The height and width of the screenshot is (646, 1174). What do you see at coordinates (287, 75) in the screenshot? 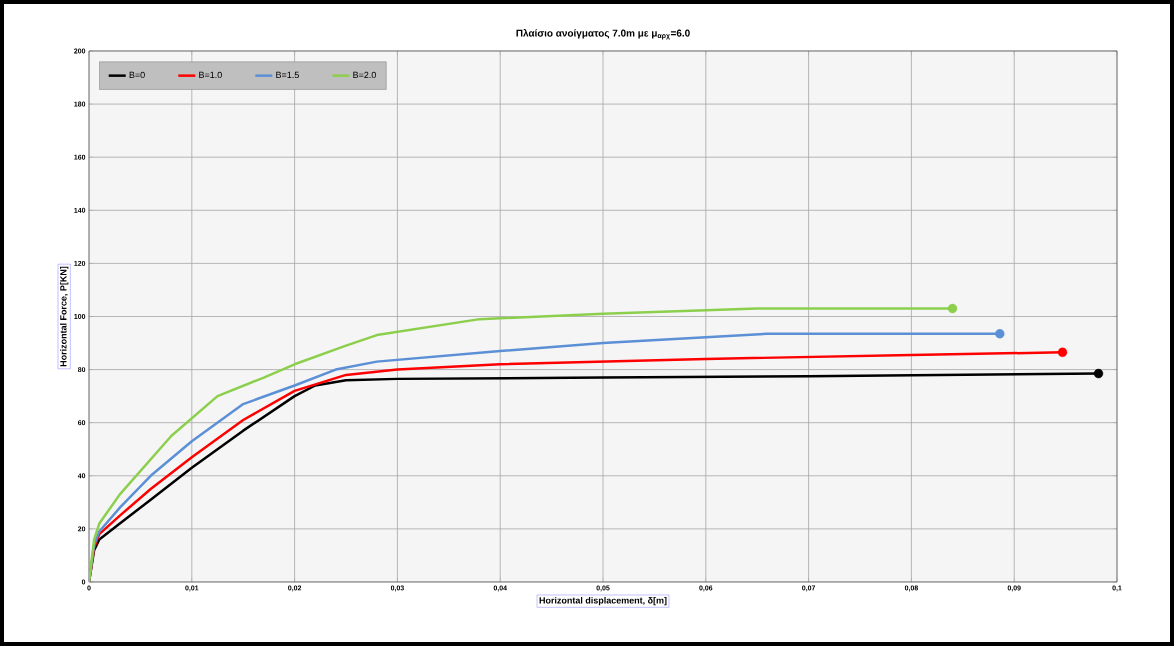
I see `legend-label: B=1.5` at bounding box center [287, 75].